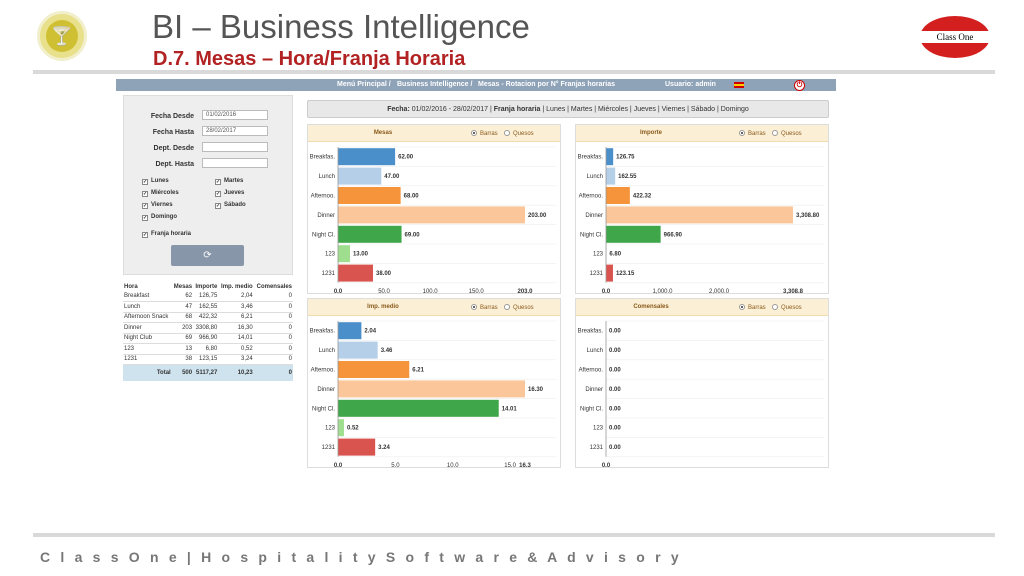 This screenshot has height=576, width=1024. What do you see at coordinates (799, 85) in the screenshot?
I see `power-icon: ⏻` at bounding box center [799, 85].